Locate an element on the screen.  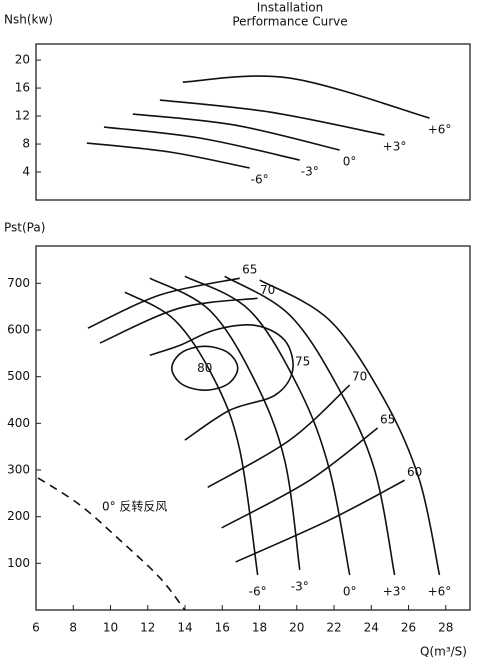
contour-label: 80 is located at coordinates (204, 368).